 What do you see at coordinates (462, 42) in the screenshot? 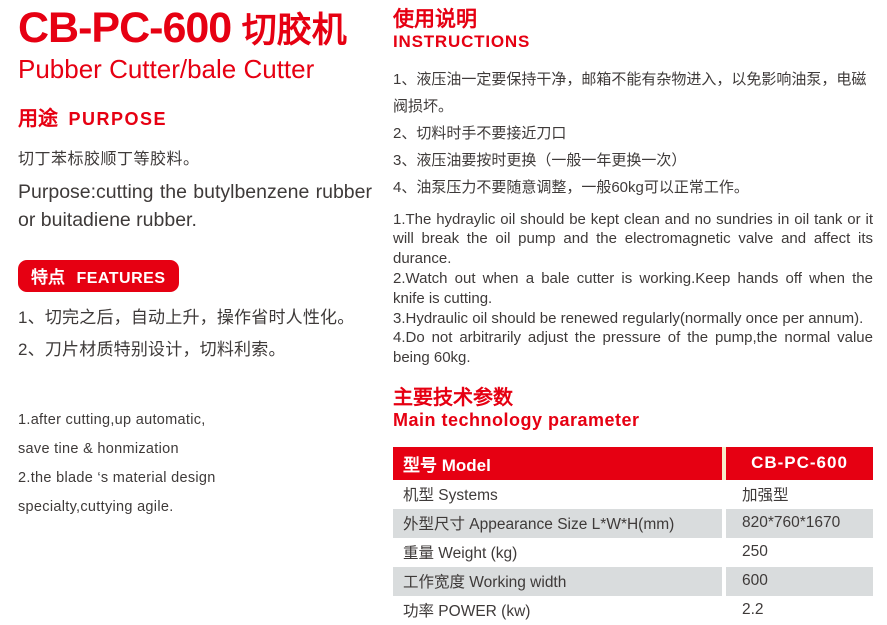
I see `instructions-heading-en: INSTRUCTIONS` at bounding box center [462, 42].